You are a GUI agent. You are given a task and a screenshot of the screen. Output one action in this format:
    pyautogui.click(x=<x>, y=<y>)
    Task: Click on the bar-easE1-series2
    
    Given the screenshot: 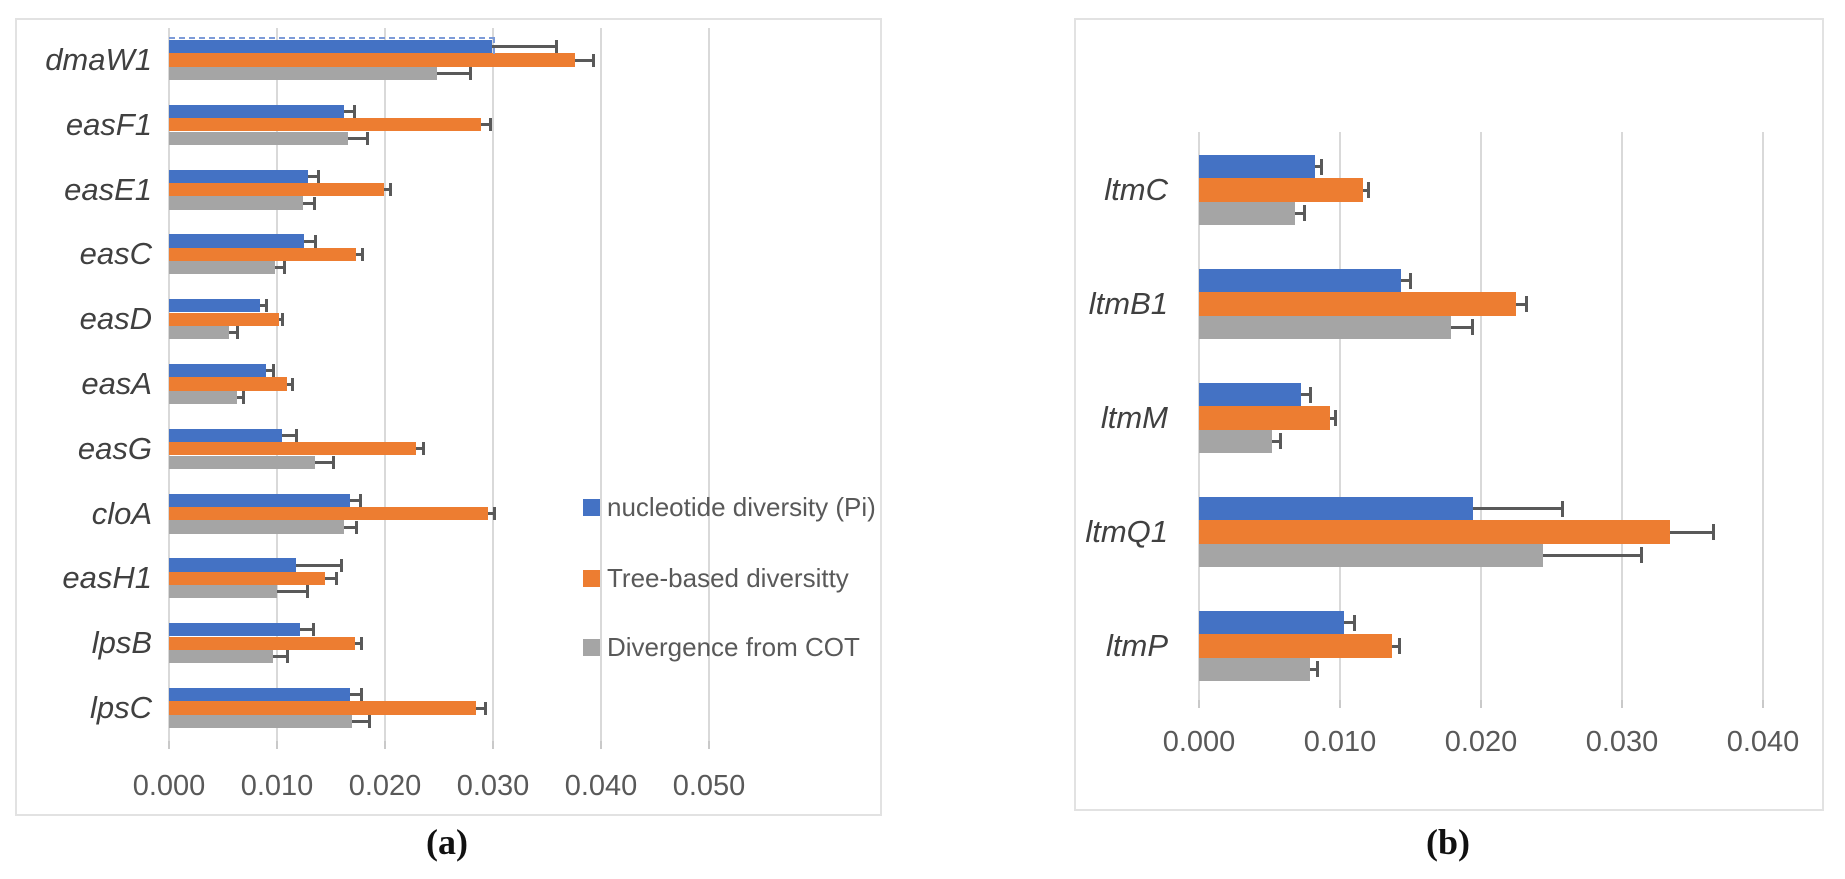 What is the action you would take?
    pyautogui.click(x=236, y=203)
    